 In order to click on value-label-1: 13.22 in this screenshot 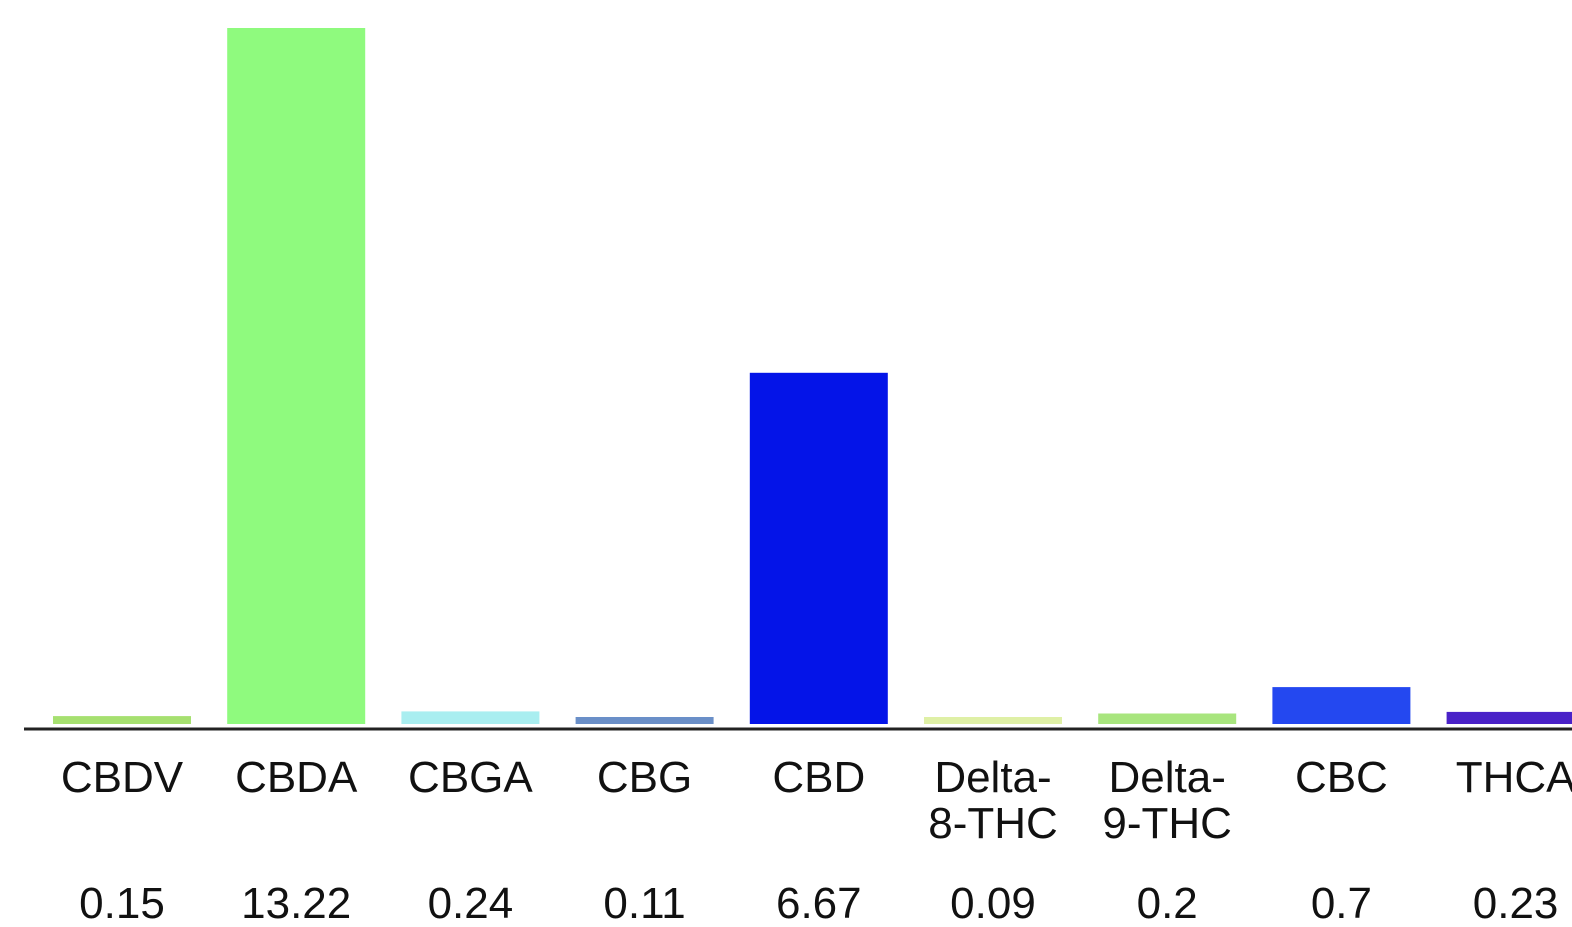, I will do `click(296, 903)`.